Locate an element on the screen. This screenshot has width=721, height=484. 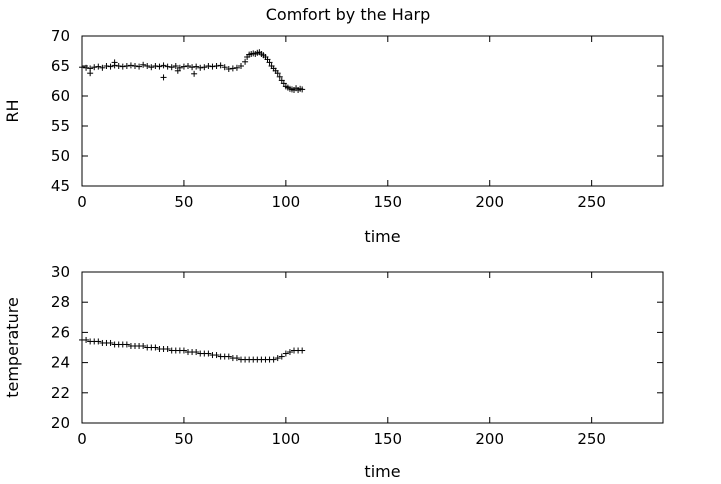
y-tick-label: 30 is located at coordinates (60, 272).